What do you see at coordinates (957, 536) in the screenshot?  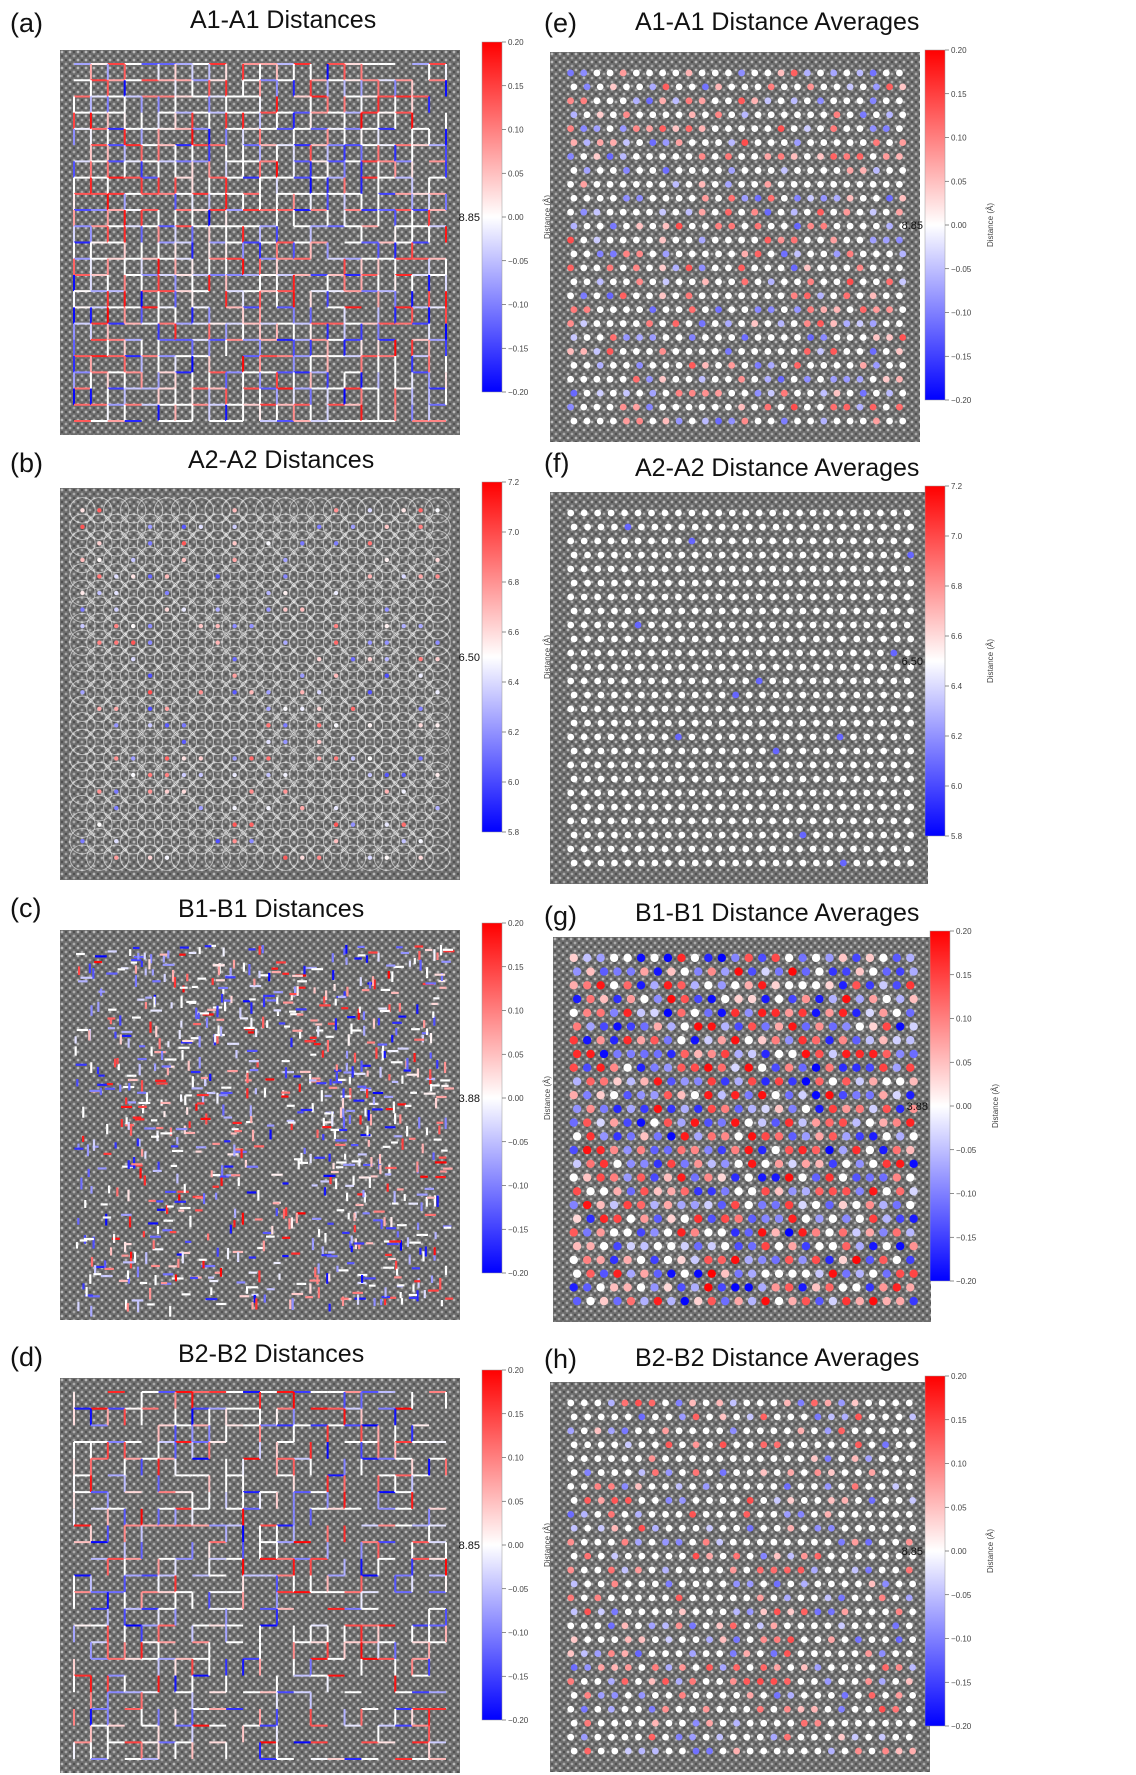 I see `colorbar-tick-label: 7.0` at bounding box center [957, 536].